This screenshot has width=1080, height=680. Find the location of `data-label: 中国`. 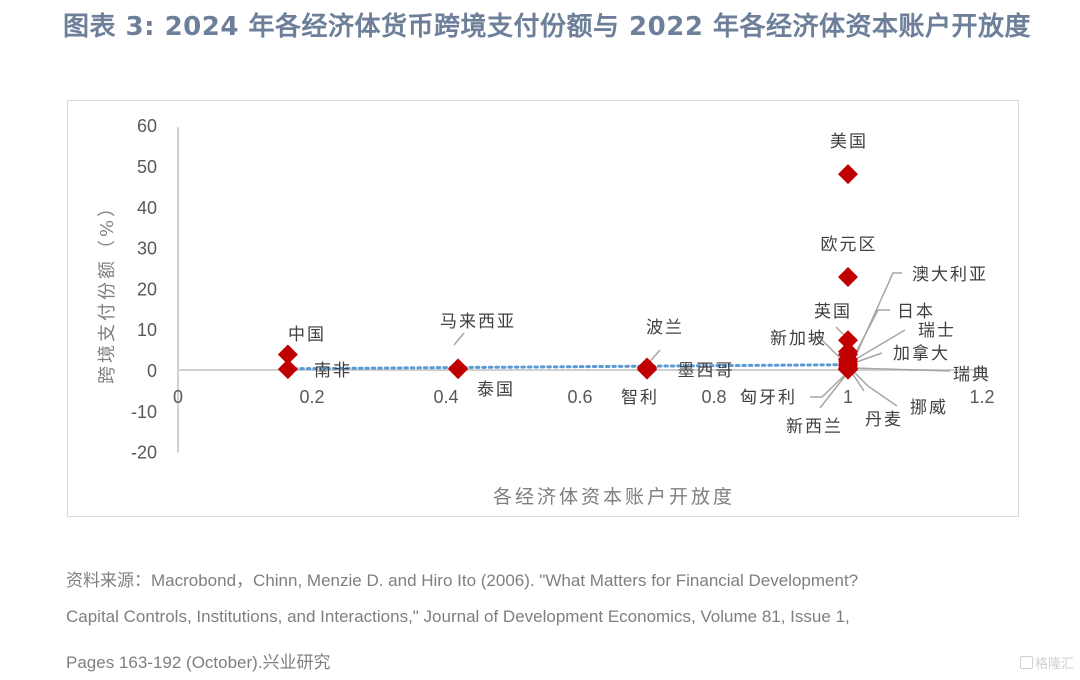

data-label: 中国 is located at coordinates (307, 335).